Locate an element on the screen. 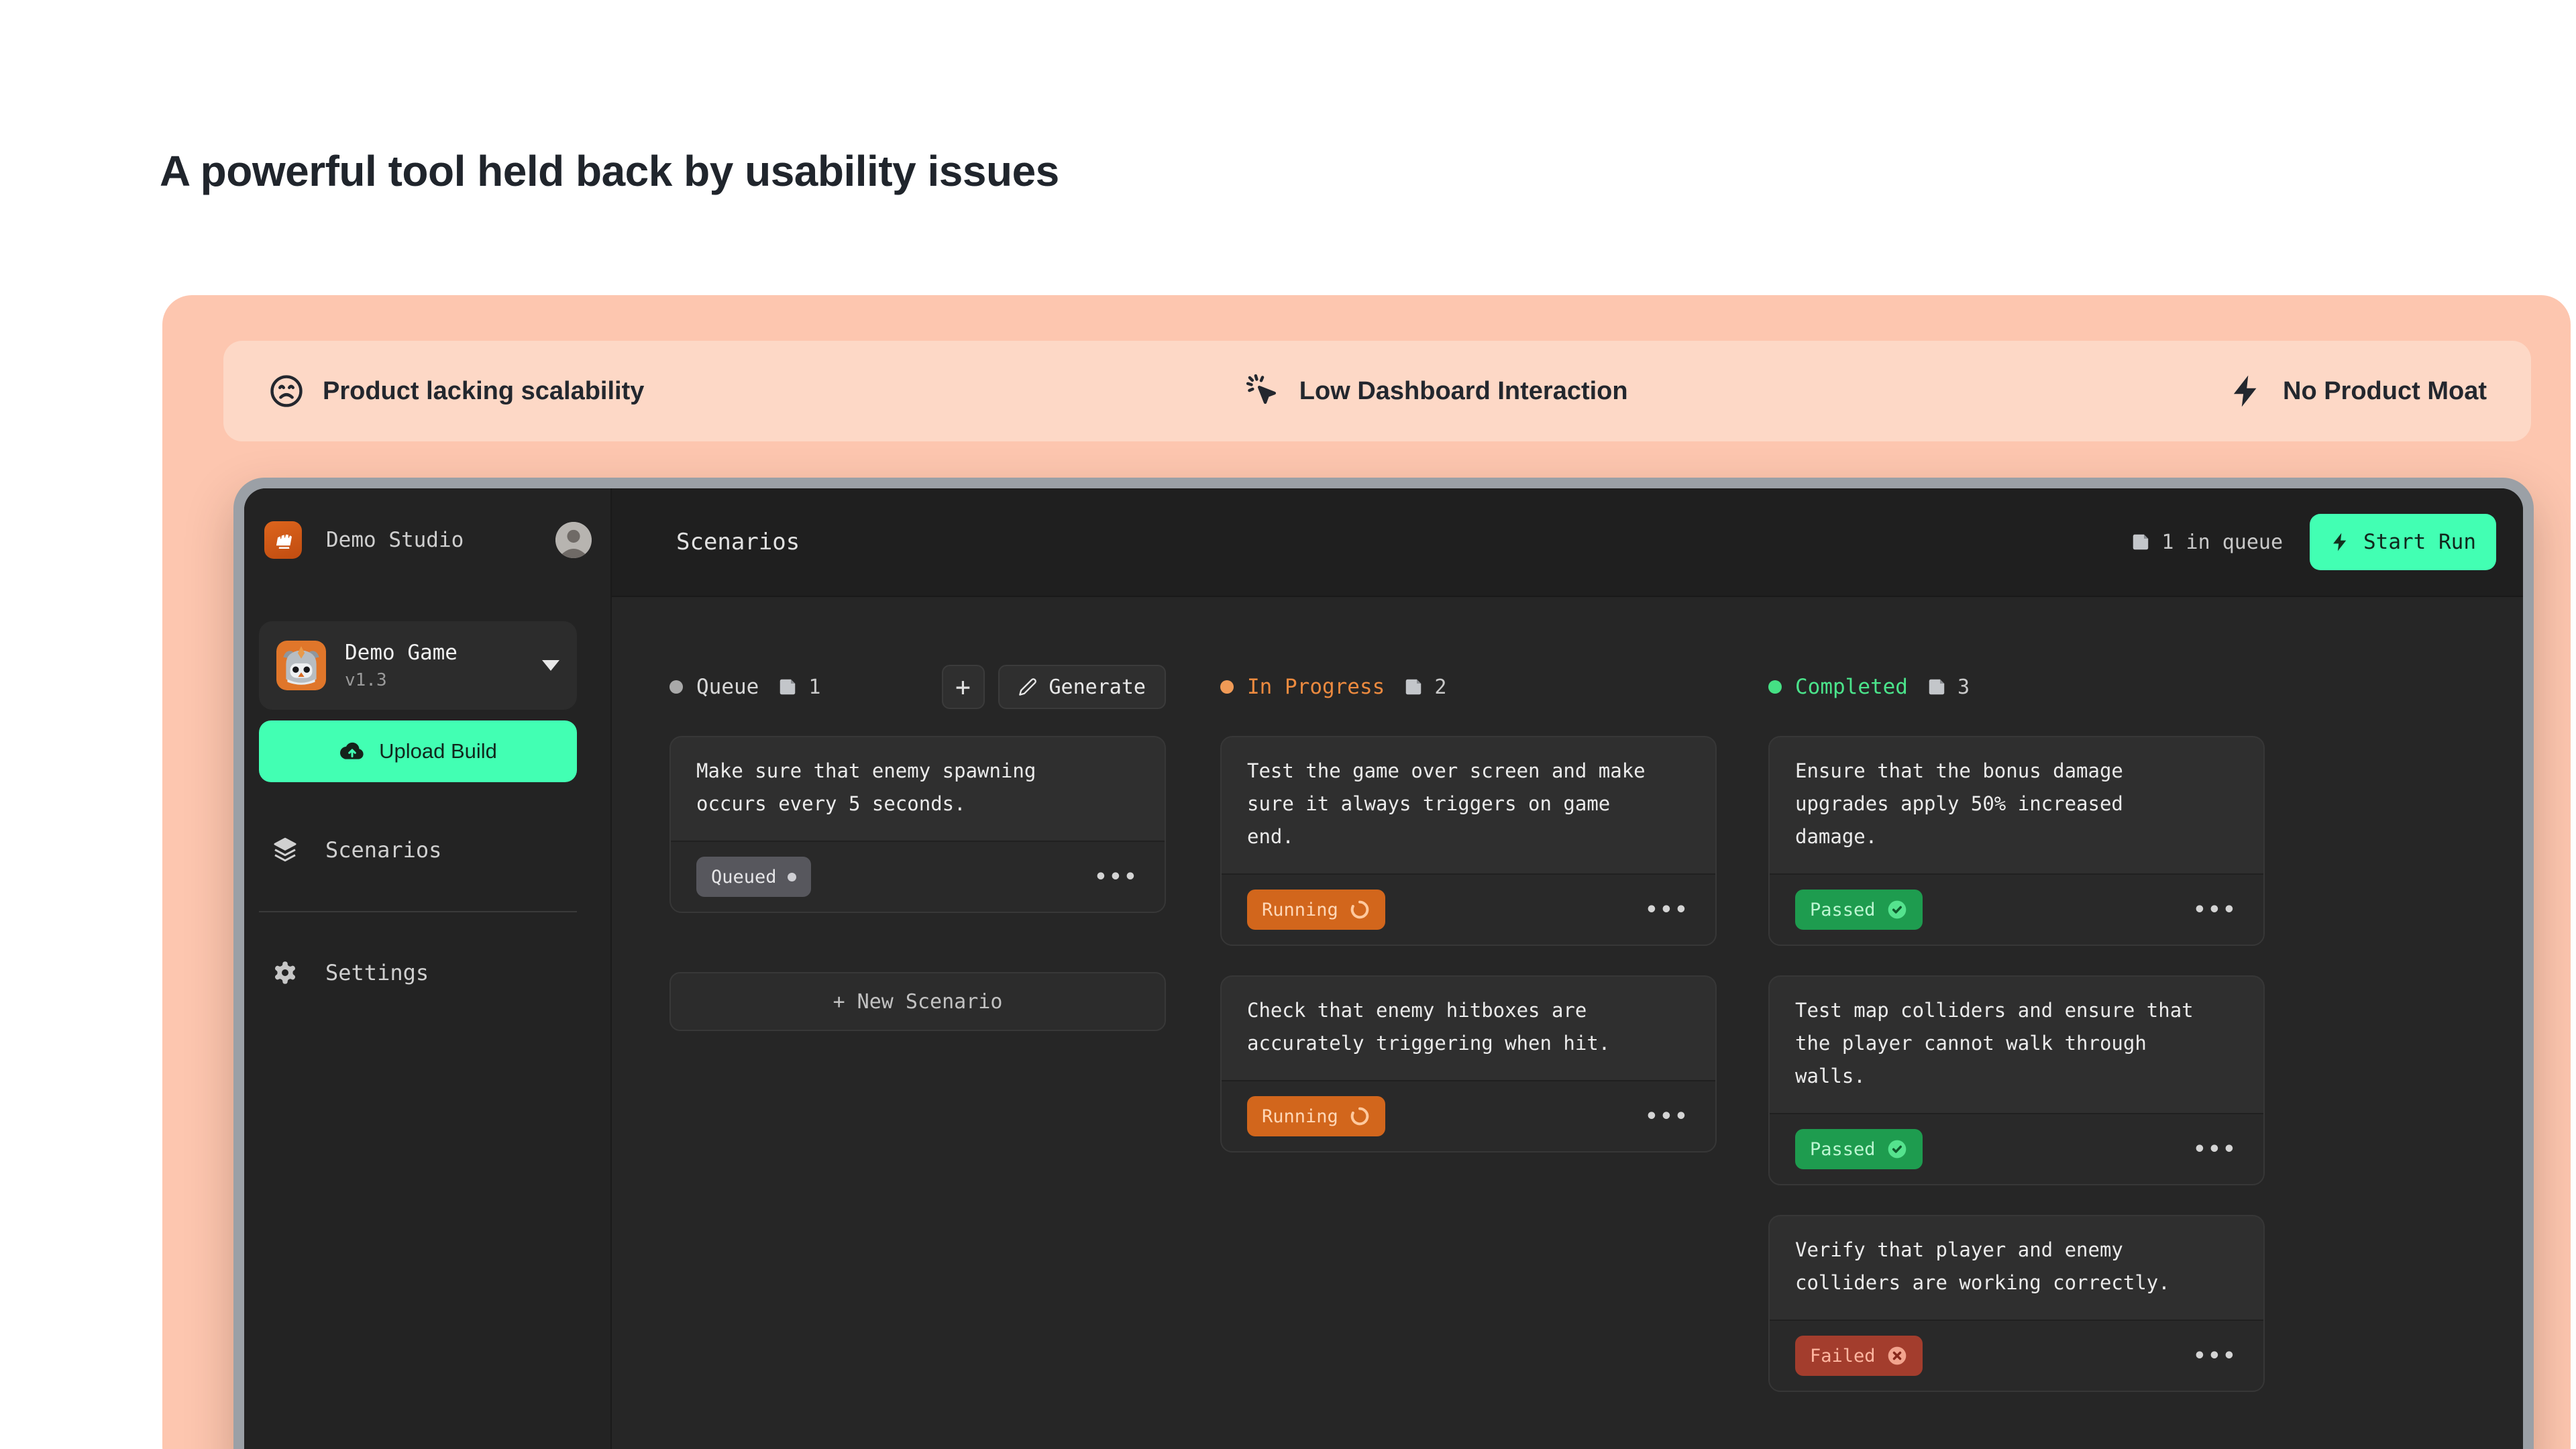  sad-face-icon is located at coordinates (286, 391).